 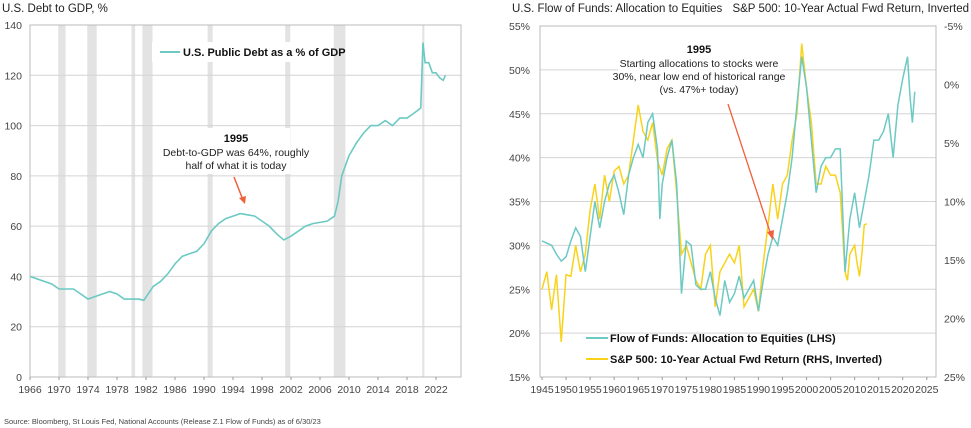 I want to click on y2-tick-label: 0%, so click(x=951, y=86).